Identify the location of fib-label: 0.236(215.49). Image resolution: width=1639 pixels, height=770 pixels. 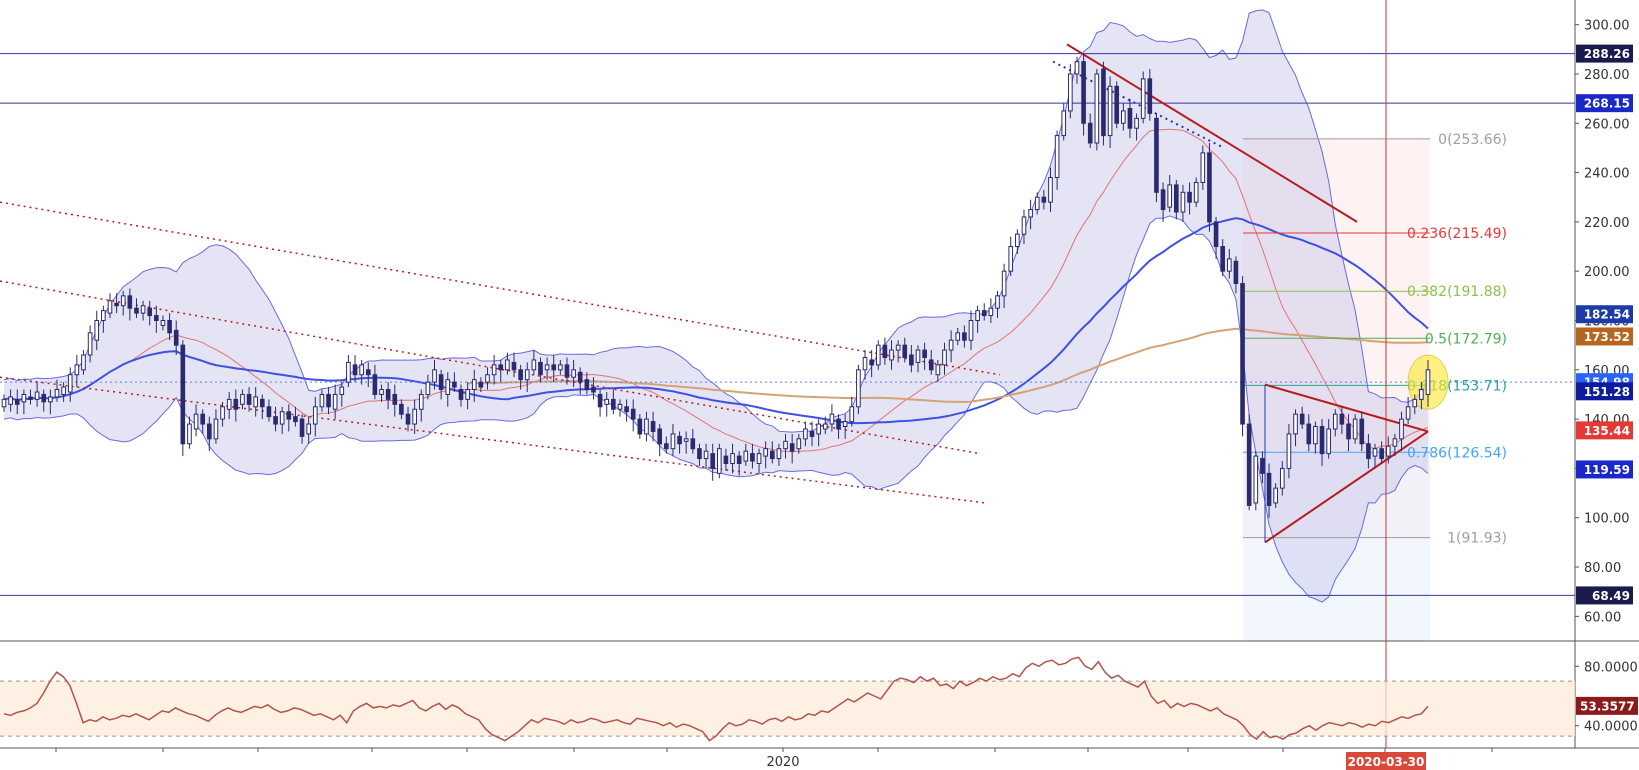
(1457, 234).